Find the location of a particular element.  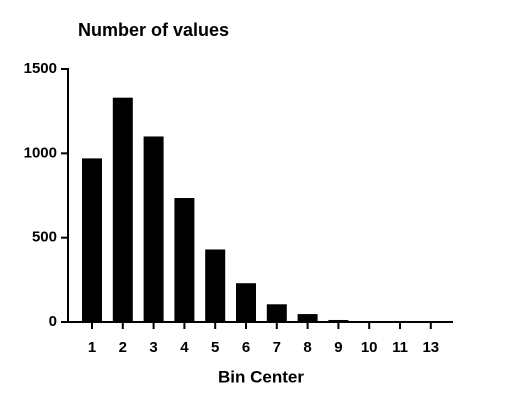

chart-title: Number of values is located at coordinates (153, 30).